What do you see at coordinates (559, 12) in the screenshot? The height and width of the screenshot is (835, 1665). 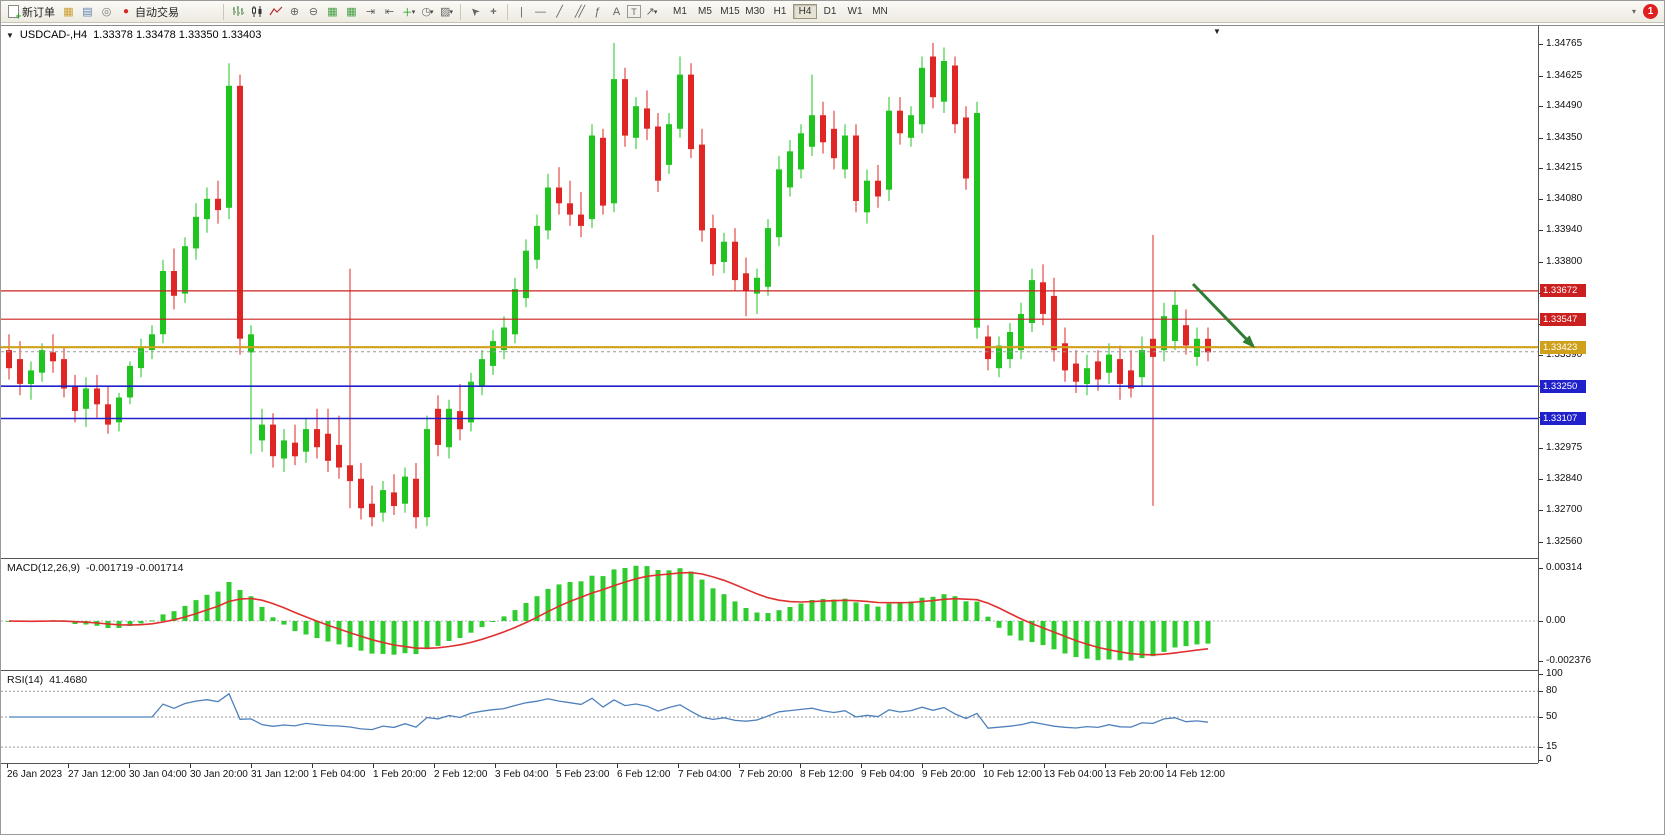 I see `trendline-tool-icon: ╱` at bounding box center [559, 12].